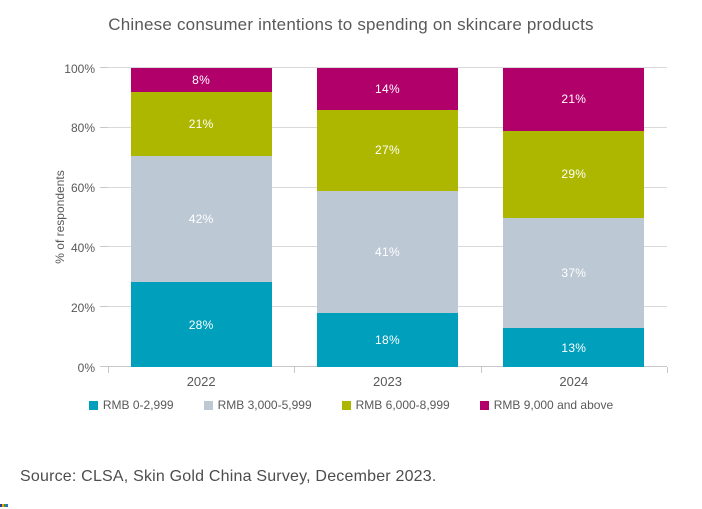 The image size is (702, 509). I want to click on bar-segment-2022-rmb-0-2-999: 28%, so click(201, 324).